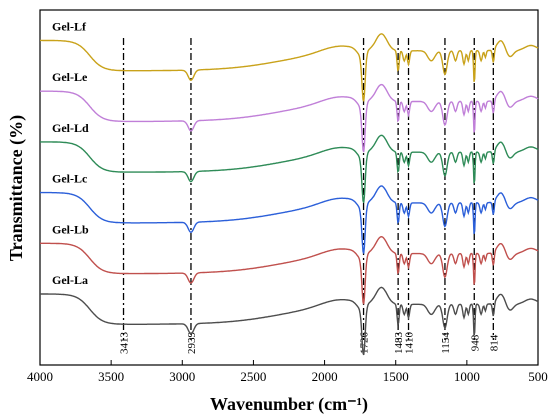 Image resolution: width=550 pixels, height=420 pixels. What do you see at coordinates (70, 77) in the screenshot?
I see `series-label: Gel-Le` at bounding box center [70, 77].